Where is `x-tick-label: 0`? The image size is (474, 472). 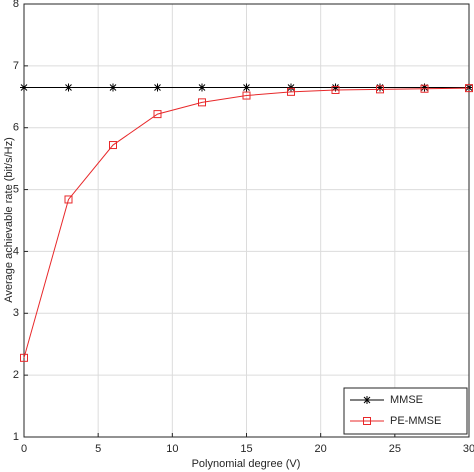 x-tick-label: 0 is located at coordinates (24, 449).